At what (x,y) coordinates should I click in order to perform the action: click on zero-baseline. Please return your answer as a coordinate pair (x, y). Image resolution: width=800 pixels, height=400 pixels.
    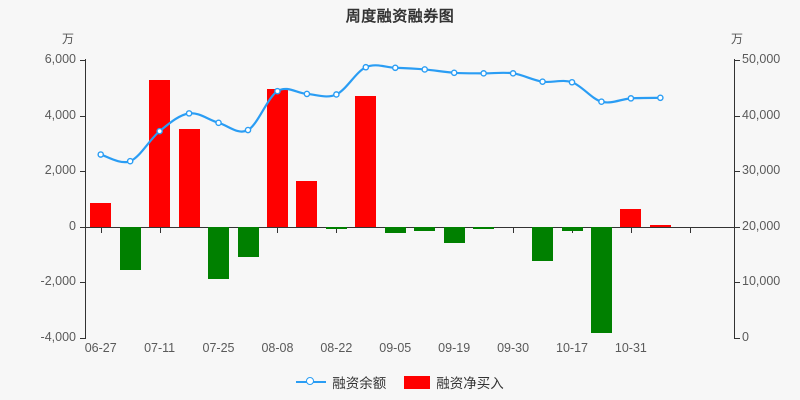
    Looking at the image, I should click on (410, 227).